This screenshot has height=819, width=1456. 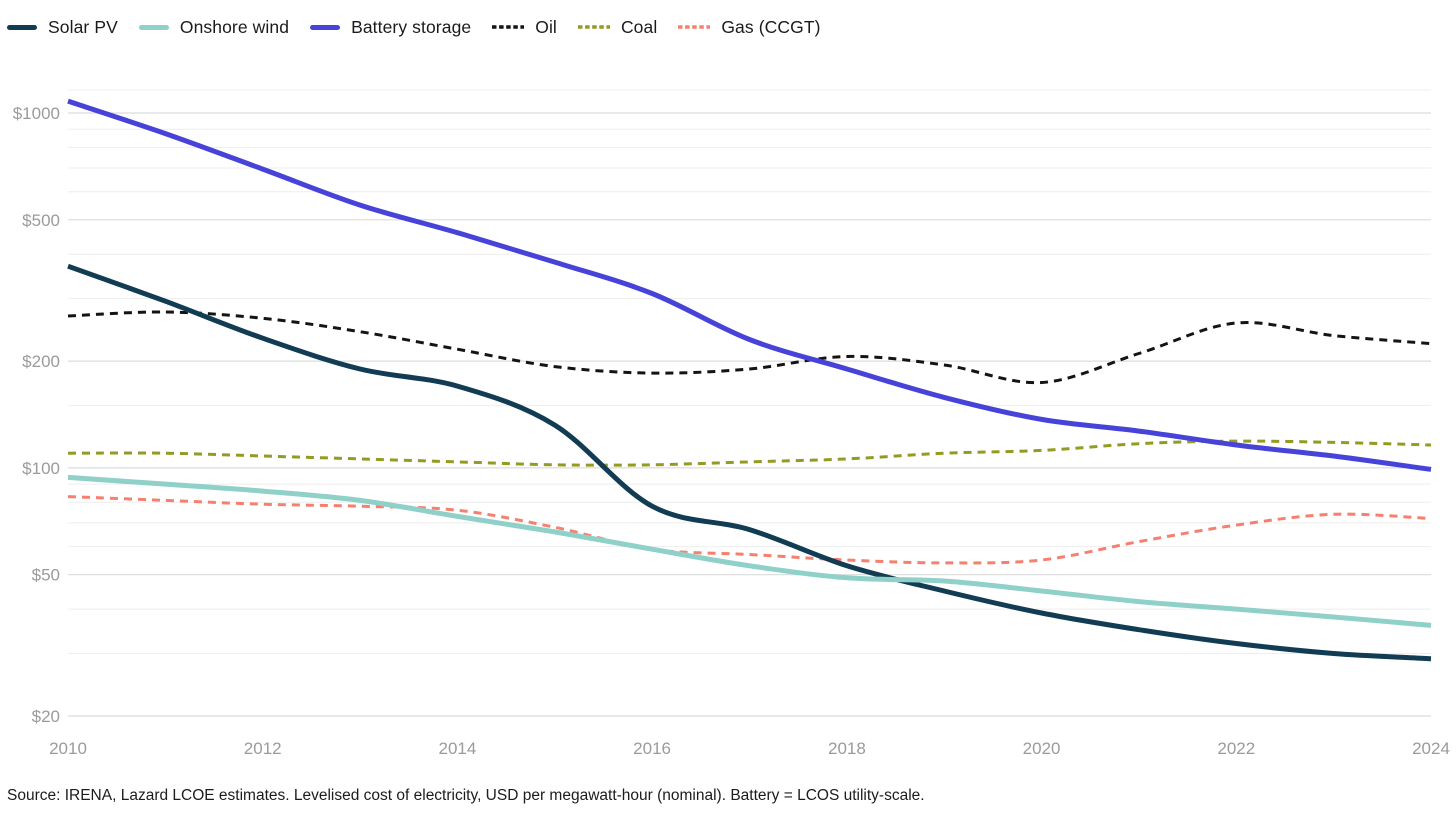 I want to click on series-line-oil, so click(x=749, y=347).